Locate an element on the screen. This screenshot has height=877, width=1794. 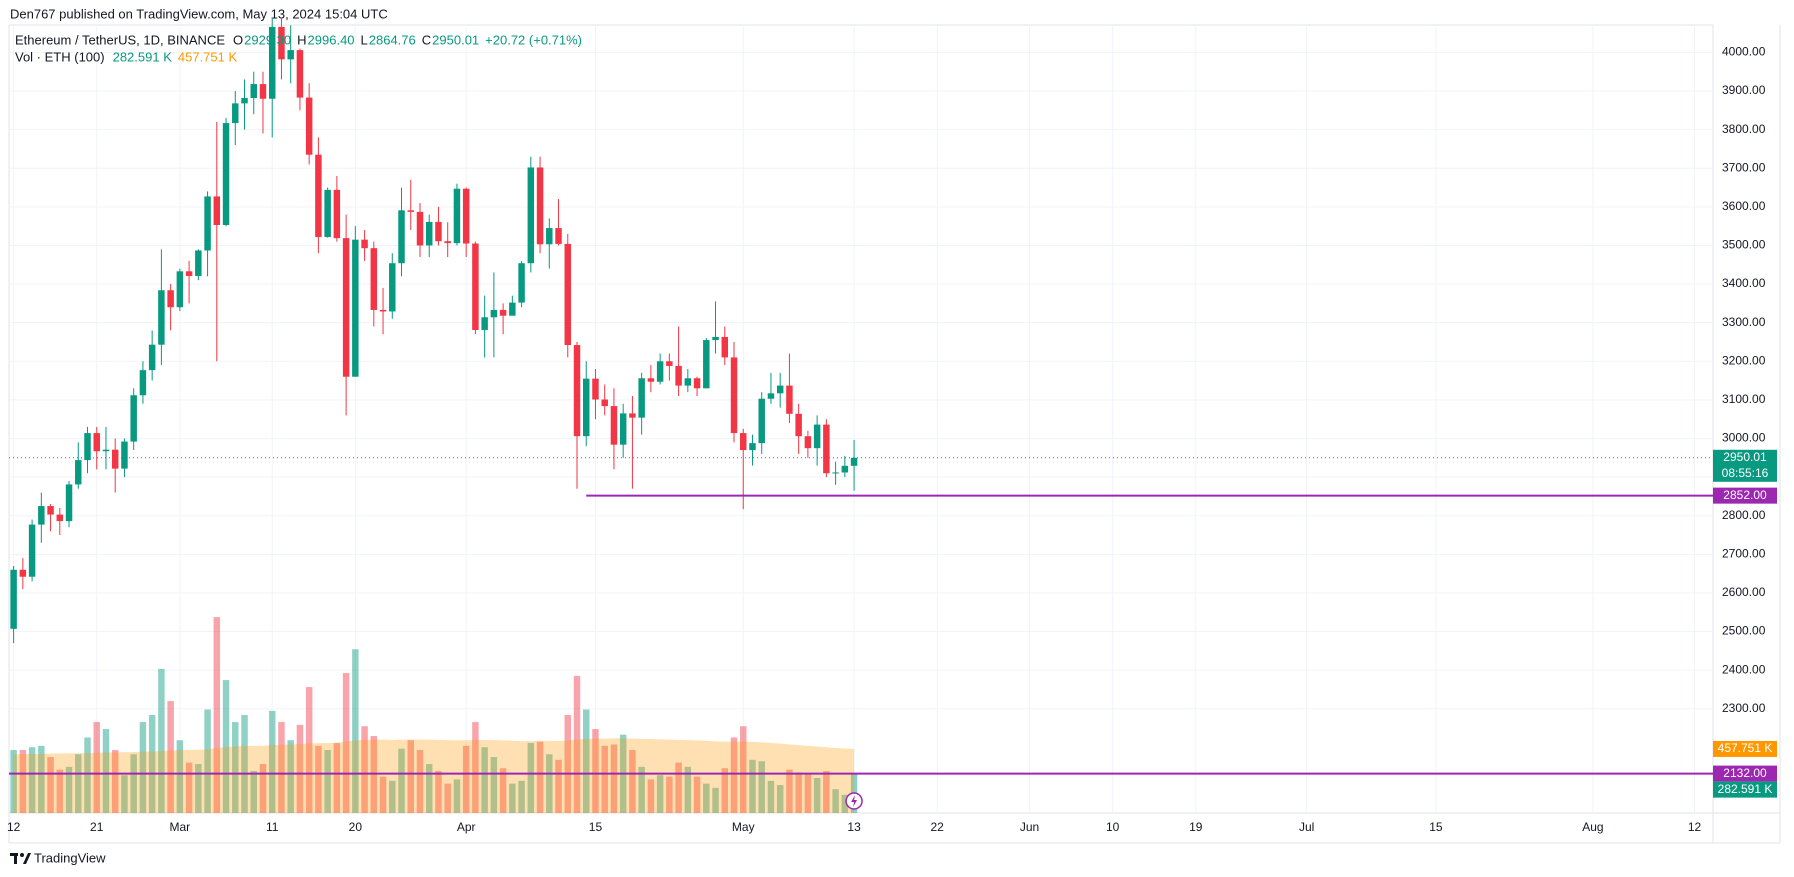
price-change: +20.72 (+0.71%) is located at coordinates (533, 39).